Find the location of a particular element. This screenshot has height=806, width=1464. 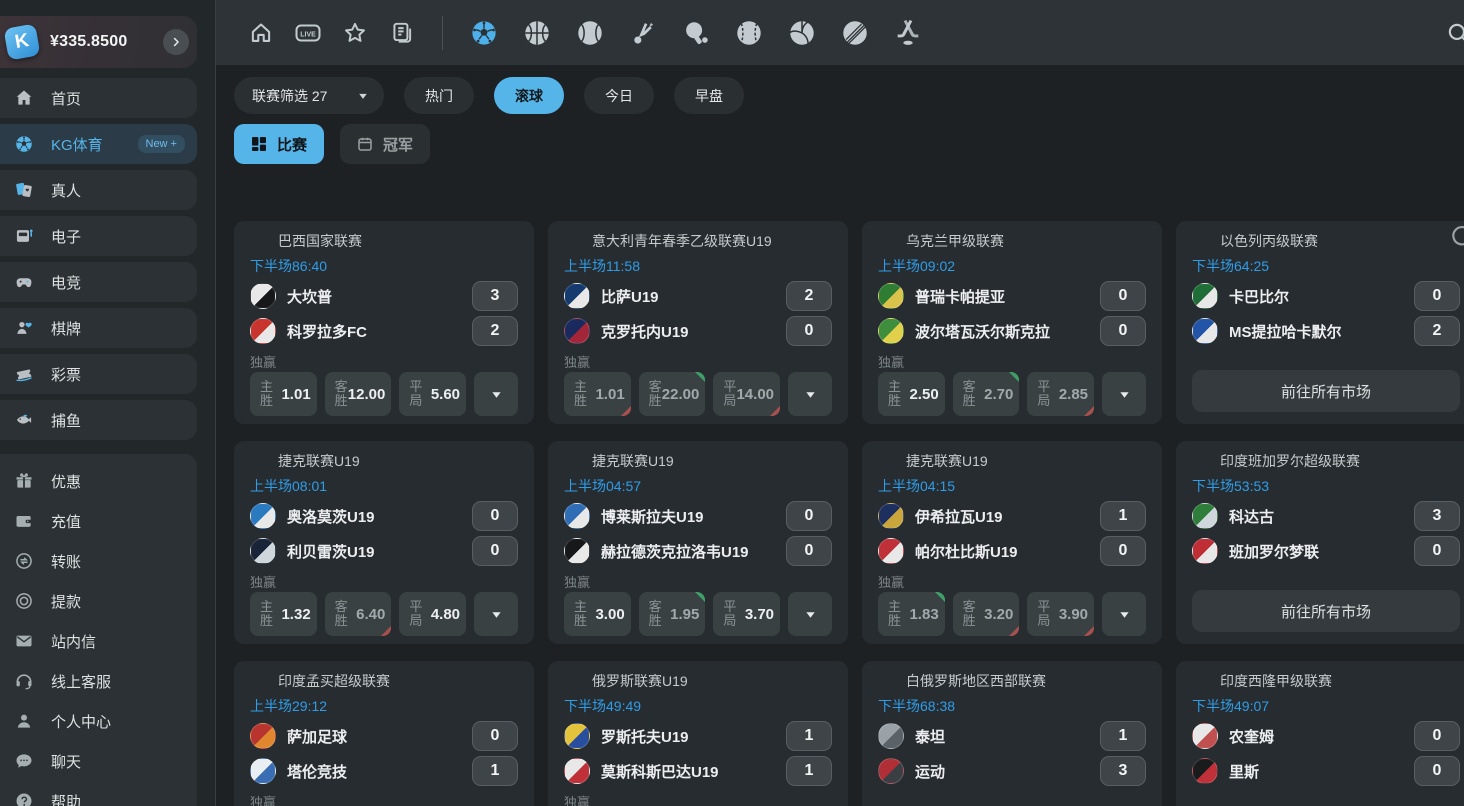

odds-button: 平局 4.80 is located at coordinates (433, 614).